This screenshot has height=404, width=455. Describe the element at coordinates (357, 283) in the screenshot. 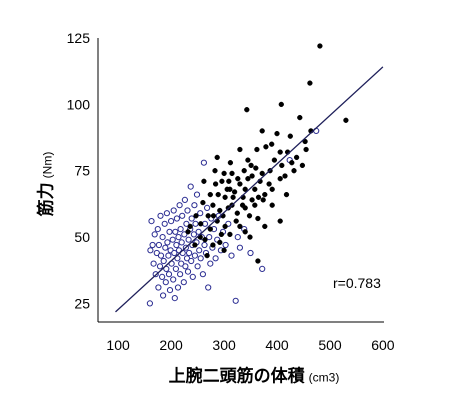

I see `correlation-annotation: r=0.783` at that location.